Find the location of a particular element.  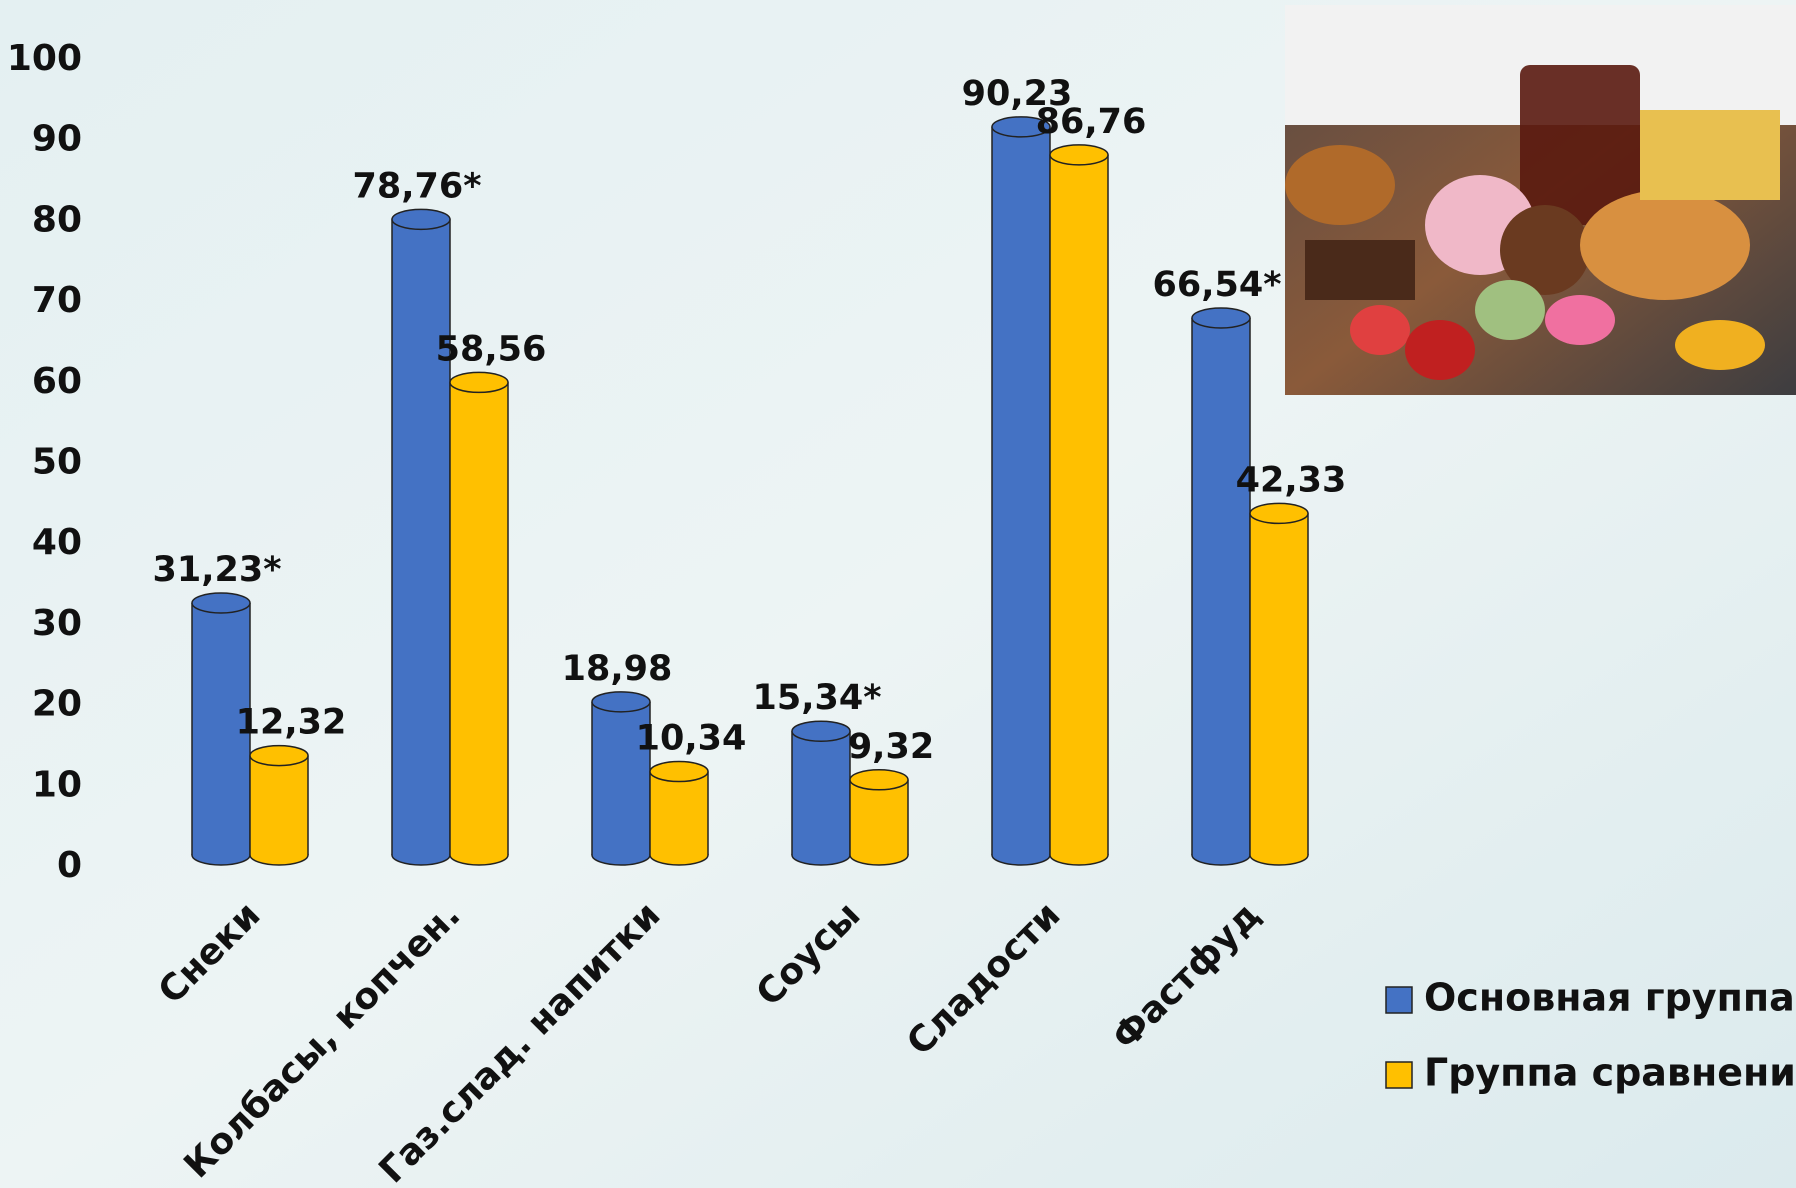

value-label: 42,33 is located at coordinates (1291, 480).